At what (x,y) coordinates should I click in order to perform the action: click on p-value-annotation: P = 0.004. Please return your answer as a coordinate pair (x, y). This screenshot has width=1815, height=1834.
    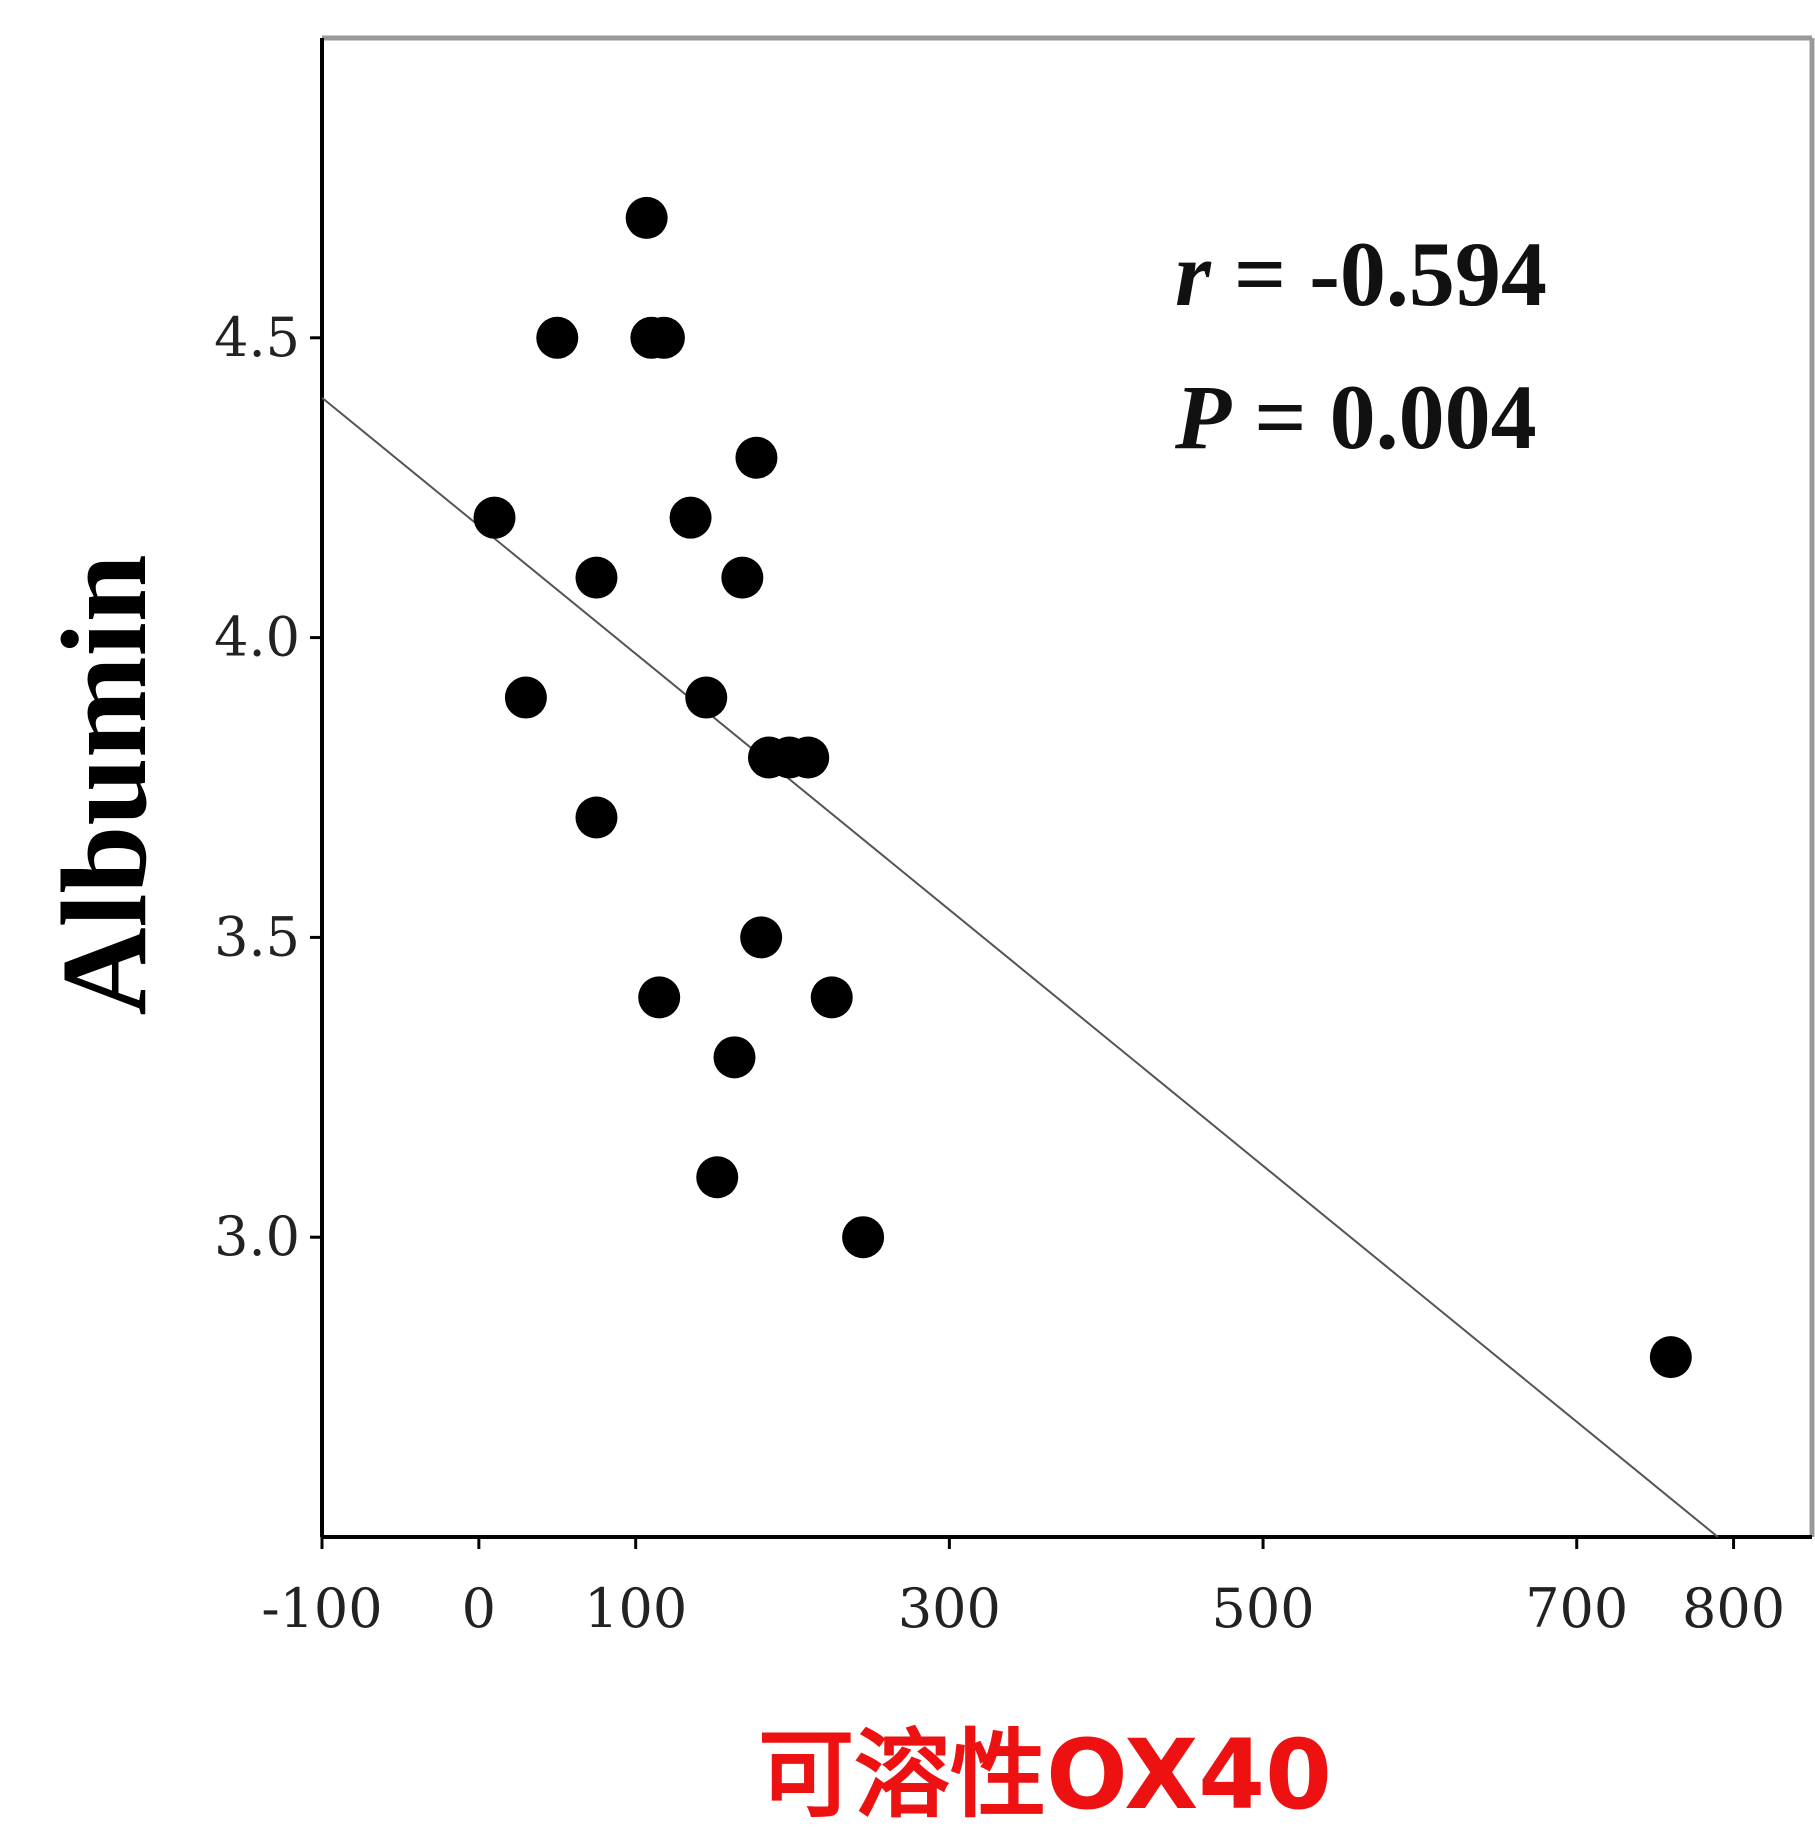
    Looking at the image, I should click on (1355, 417).